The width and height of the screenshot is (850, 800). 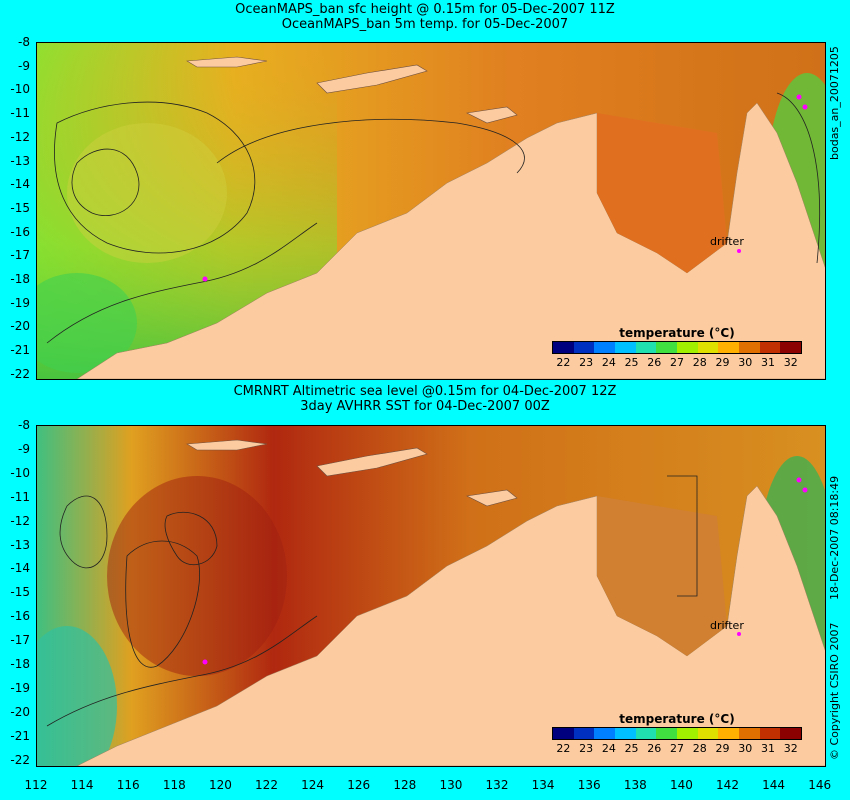 I want to click on x-tick-label: 138, so click(x=635, y=785).